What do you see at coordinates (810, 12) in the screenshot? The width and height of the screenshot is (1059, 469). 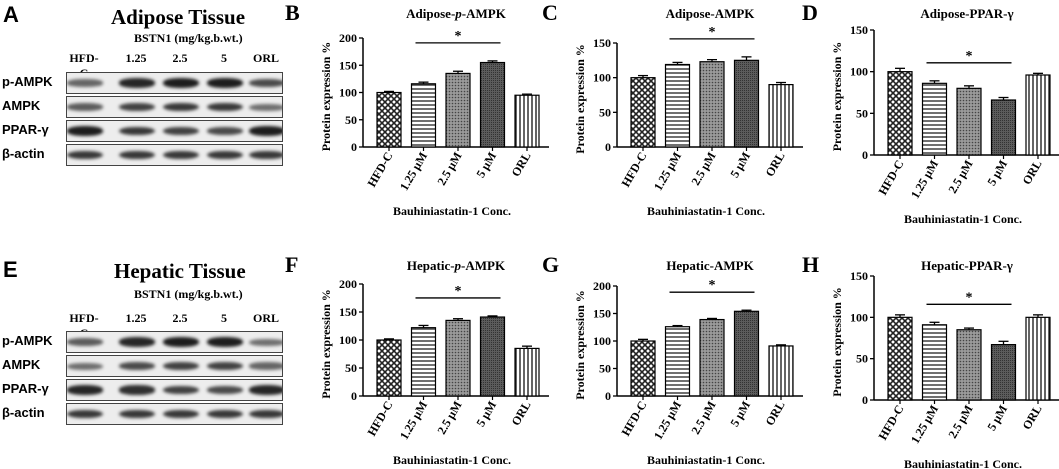 I see `panel-letter: D` at bounding box center [810, 12].